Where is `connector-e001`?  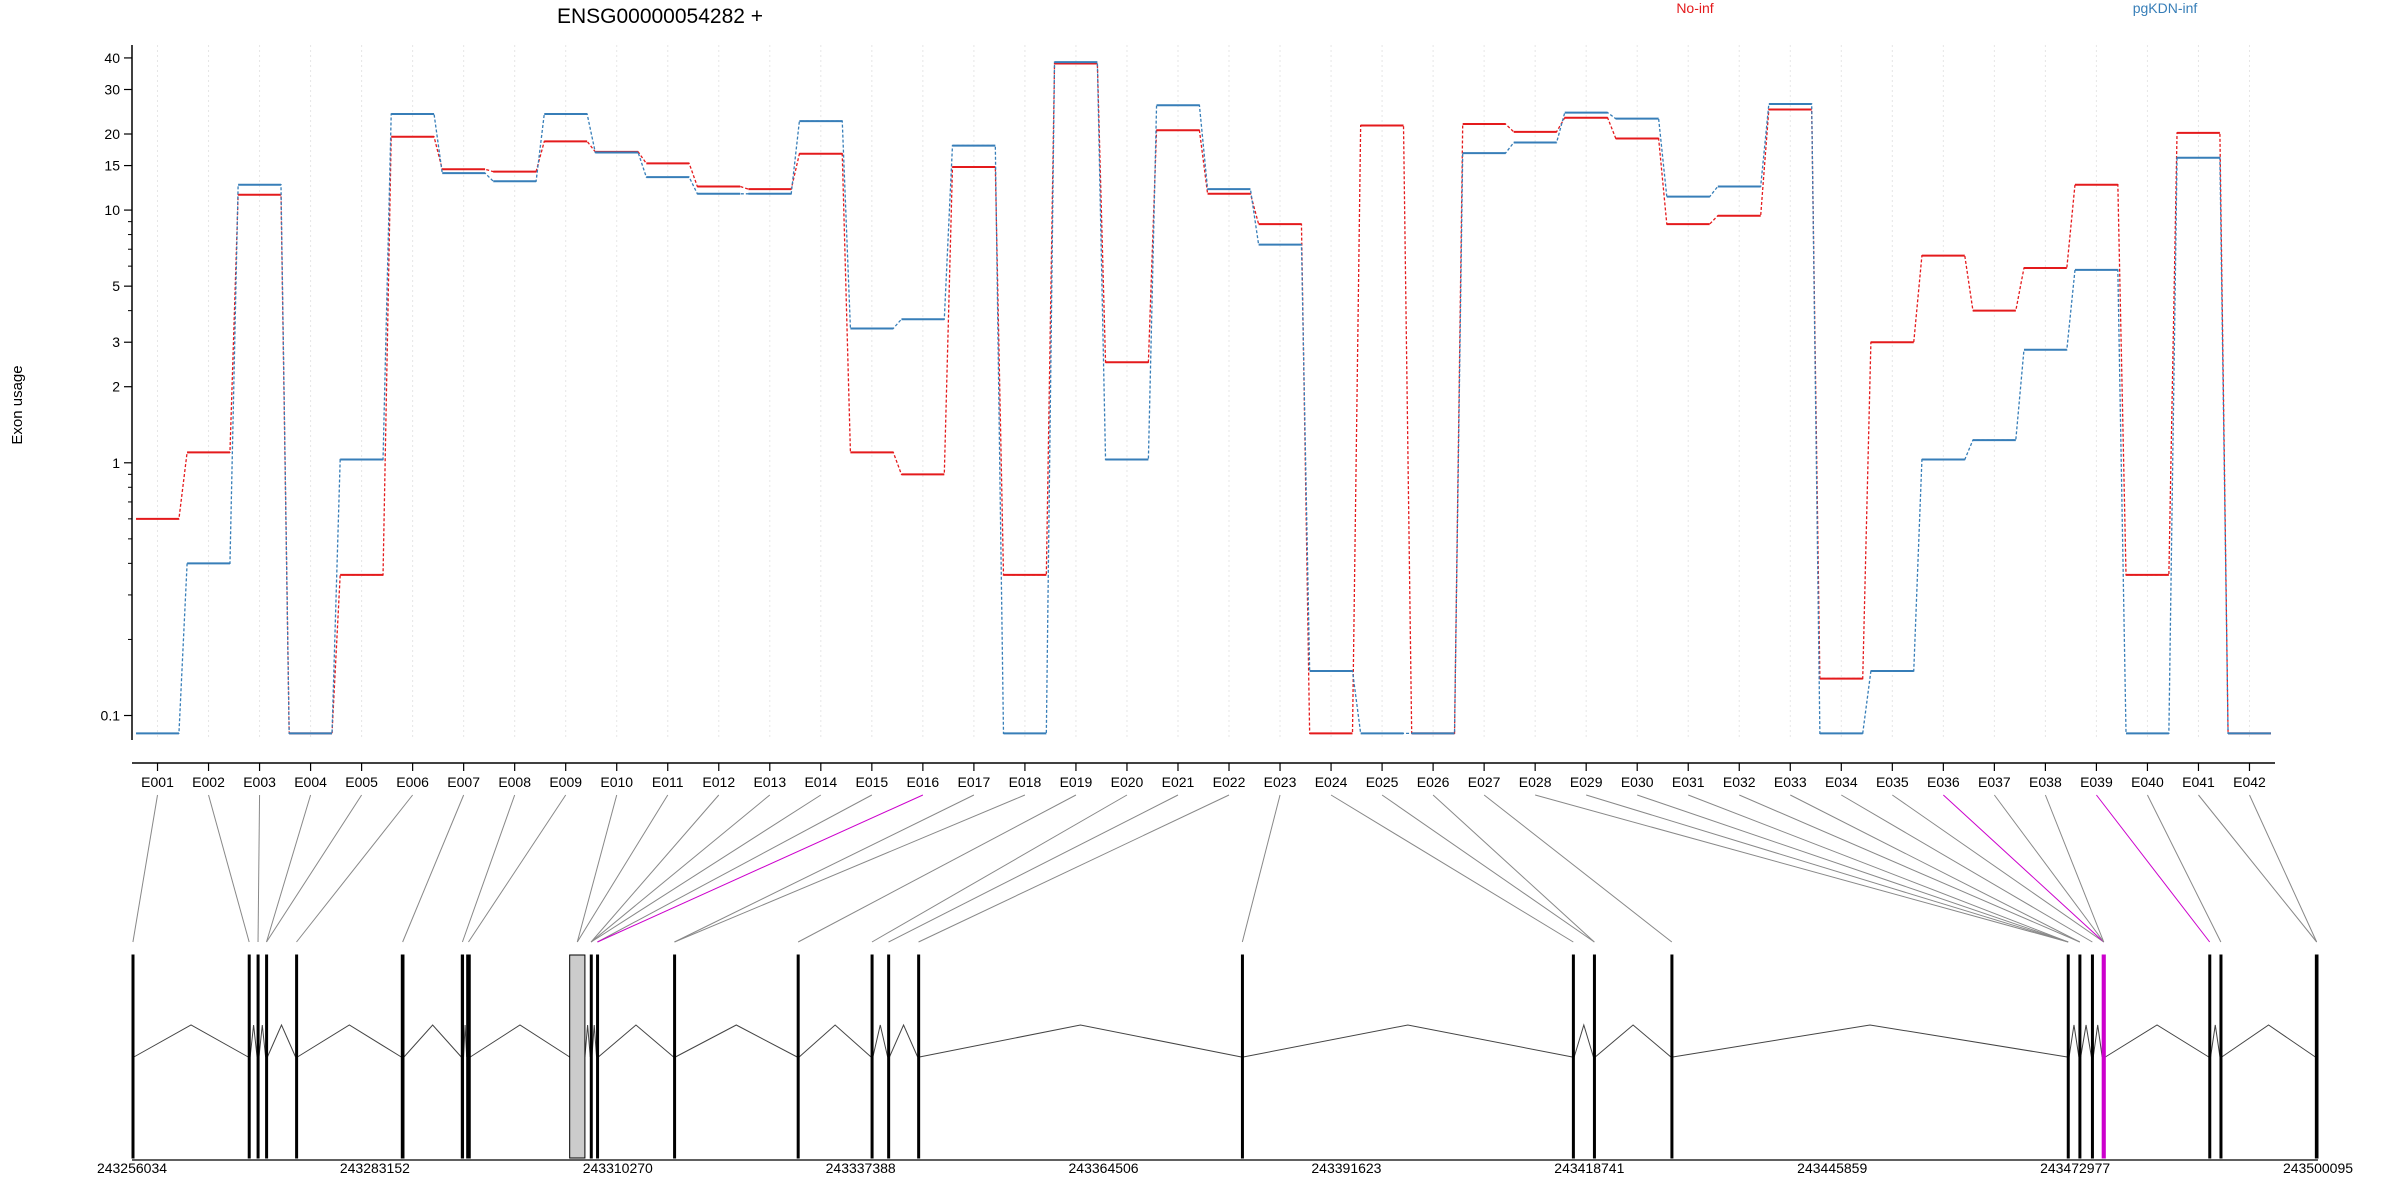
connector-e001 is located at coordinates (145, 868).